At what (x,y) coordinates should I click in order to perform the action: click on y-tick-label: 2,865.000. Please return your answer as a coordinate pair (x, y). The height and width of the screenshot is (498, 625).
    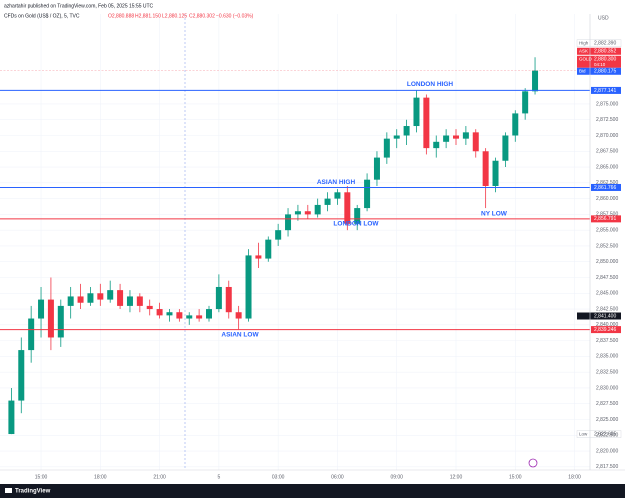
    Looking at the image, I should click on (607, 167).